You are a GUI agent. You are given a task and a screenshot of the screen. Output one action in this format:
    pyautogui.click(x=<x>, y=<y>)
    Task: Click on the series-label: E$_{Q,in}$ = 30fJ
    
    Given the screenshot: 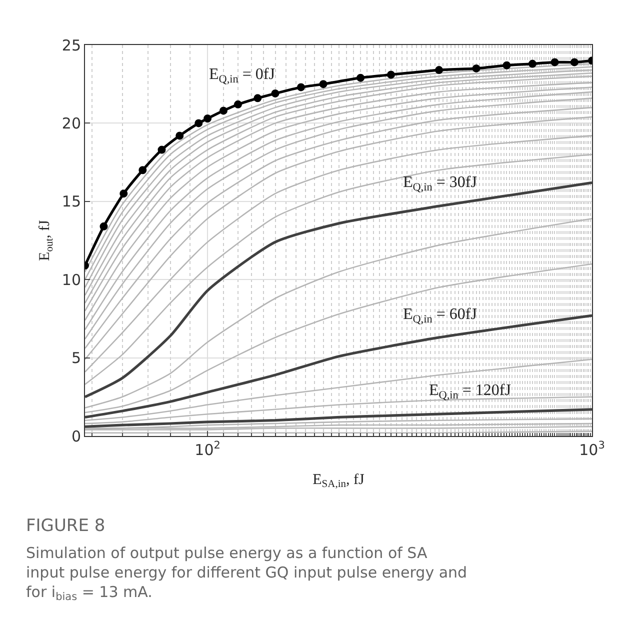 What is the action you would take?
    pyautogui.click(x=440, y=184)
    